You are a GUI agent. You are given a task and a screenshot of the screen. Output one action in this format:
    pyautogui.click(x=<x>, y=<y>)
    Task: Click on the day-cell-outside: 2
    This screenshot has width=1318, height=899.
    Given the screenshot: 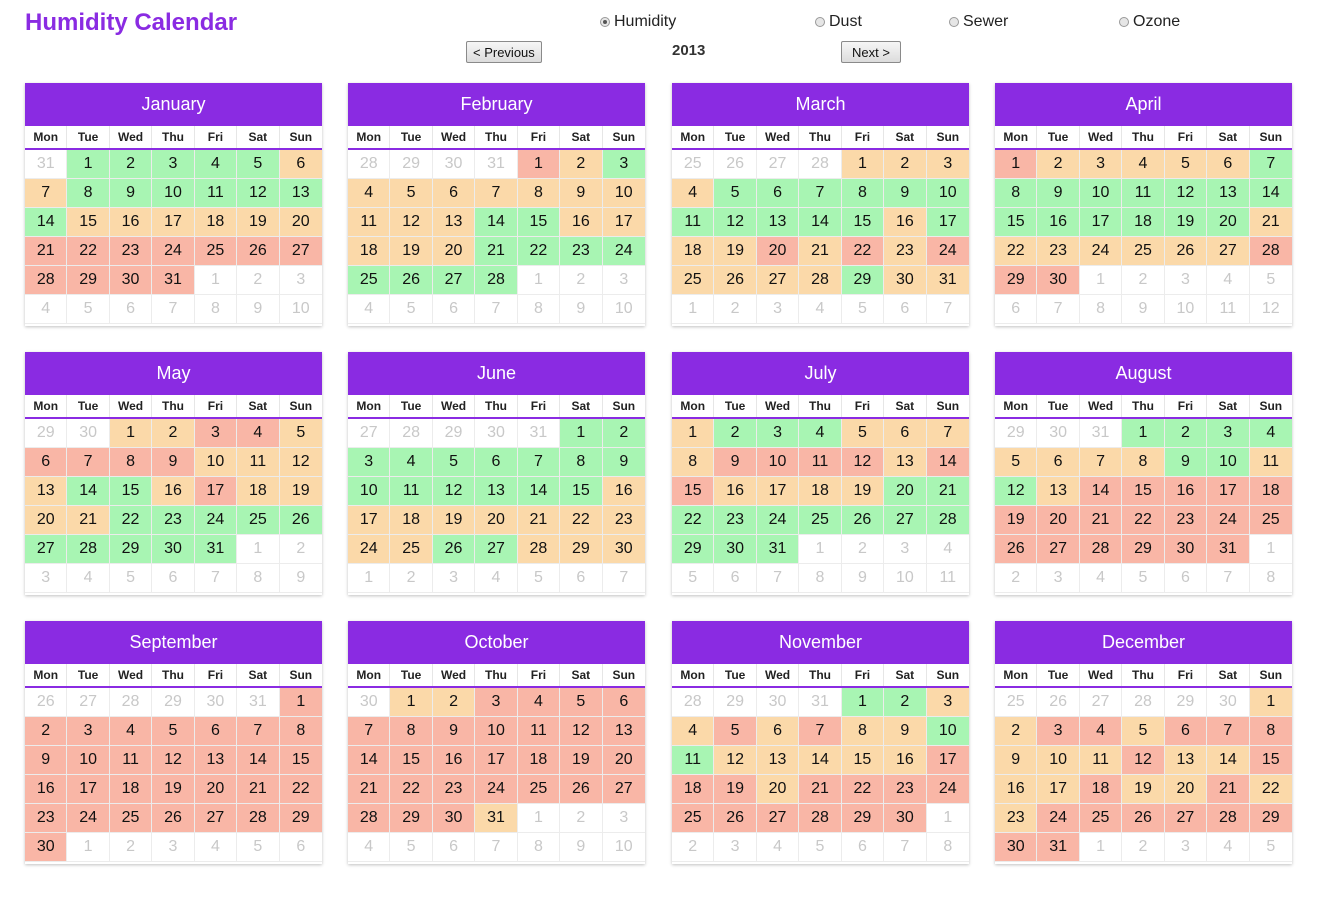 What is the action you would take?
    pyautogui.click(x=863, y=549)
    